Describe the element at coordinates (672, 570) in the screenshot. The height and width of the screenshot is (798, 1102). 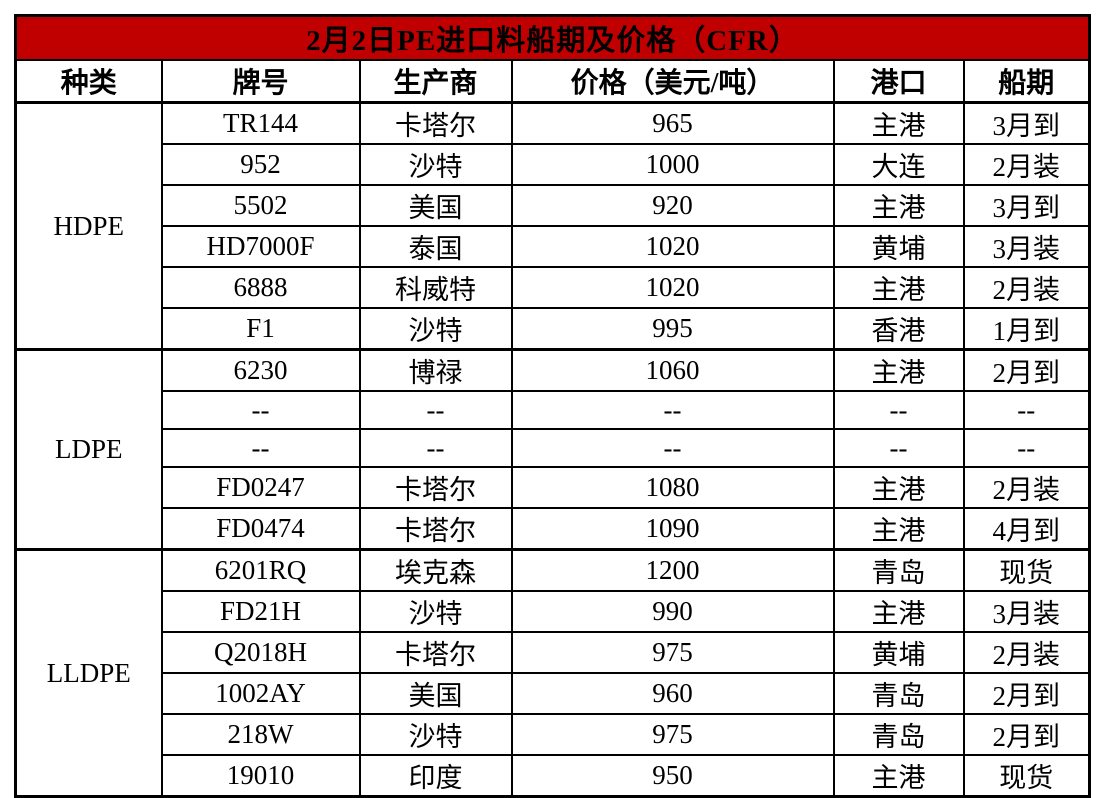
I see `cell-price: 1200` at that location.